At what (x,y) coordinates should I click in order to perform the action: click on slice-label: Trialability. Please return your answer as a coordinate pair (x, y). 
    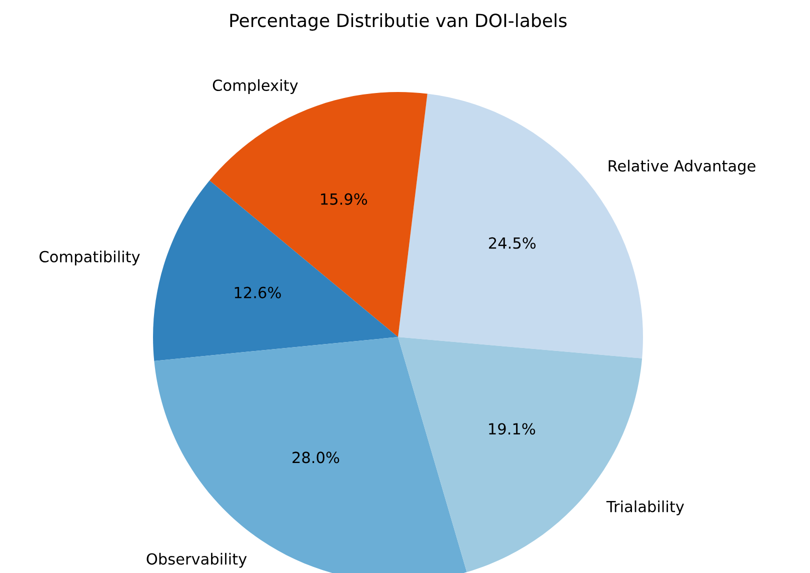
    Looking at the image, I should click on (645, 508).